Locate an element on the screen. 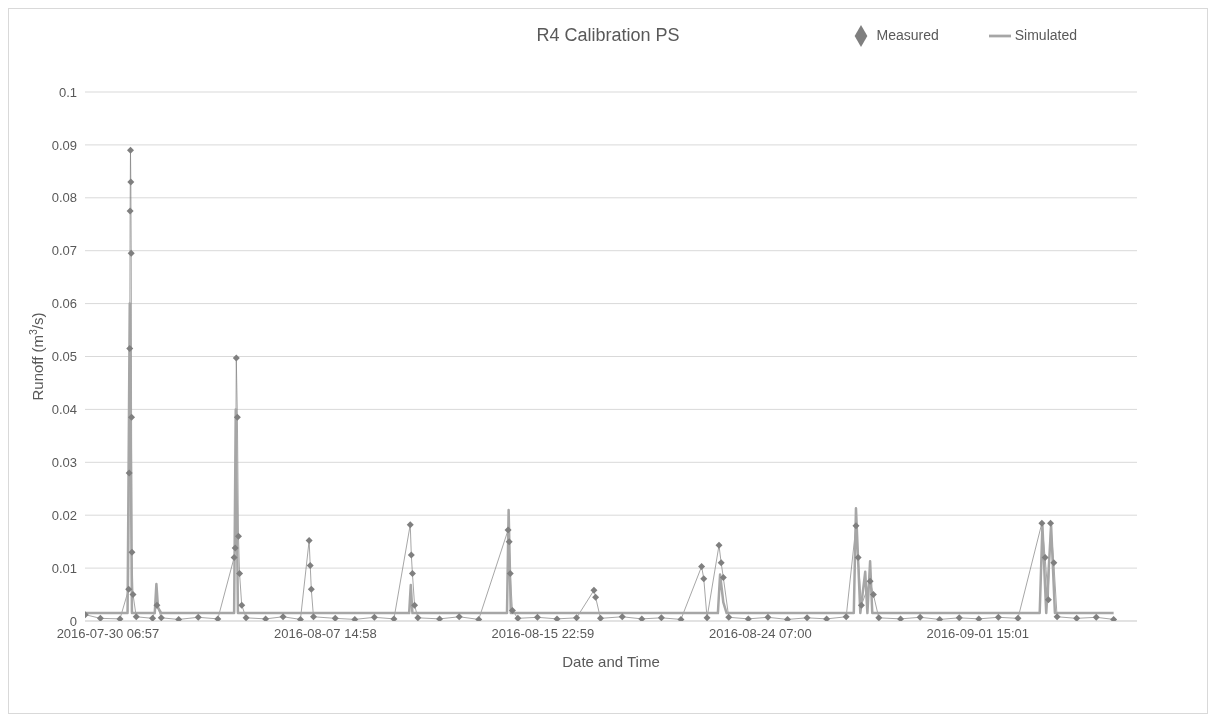 This screenshot has height=722, width=1216. y-tick-label: 0.09 is located at coordinates (64, 145).